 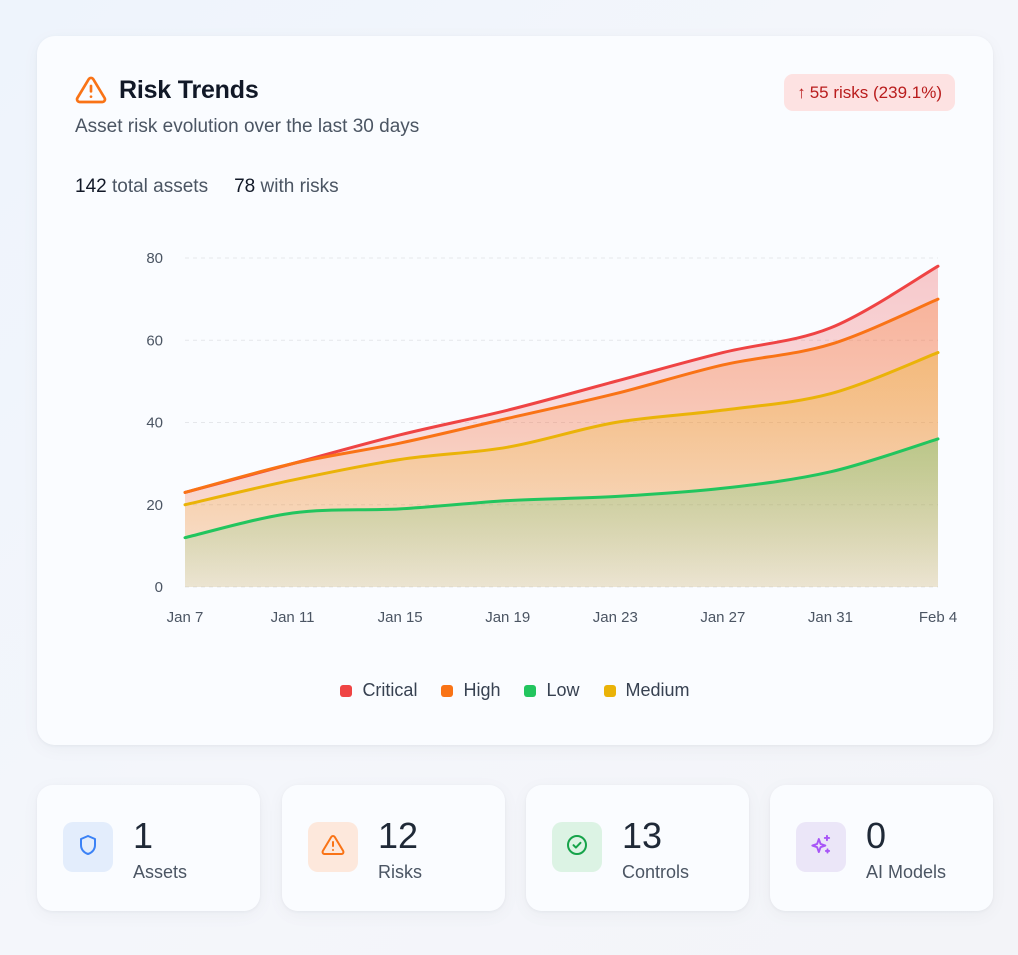 I want to click on total-assets-stat: 142 total assets, so click(x=141, y=187).